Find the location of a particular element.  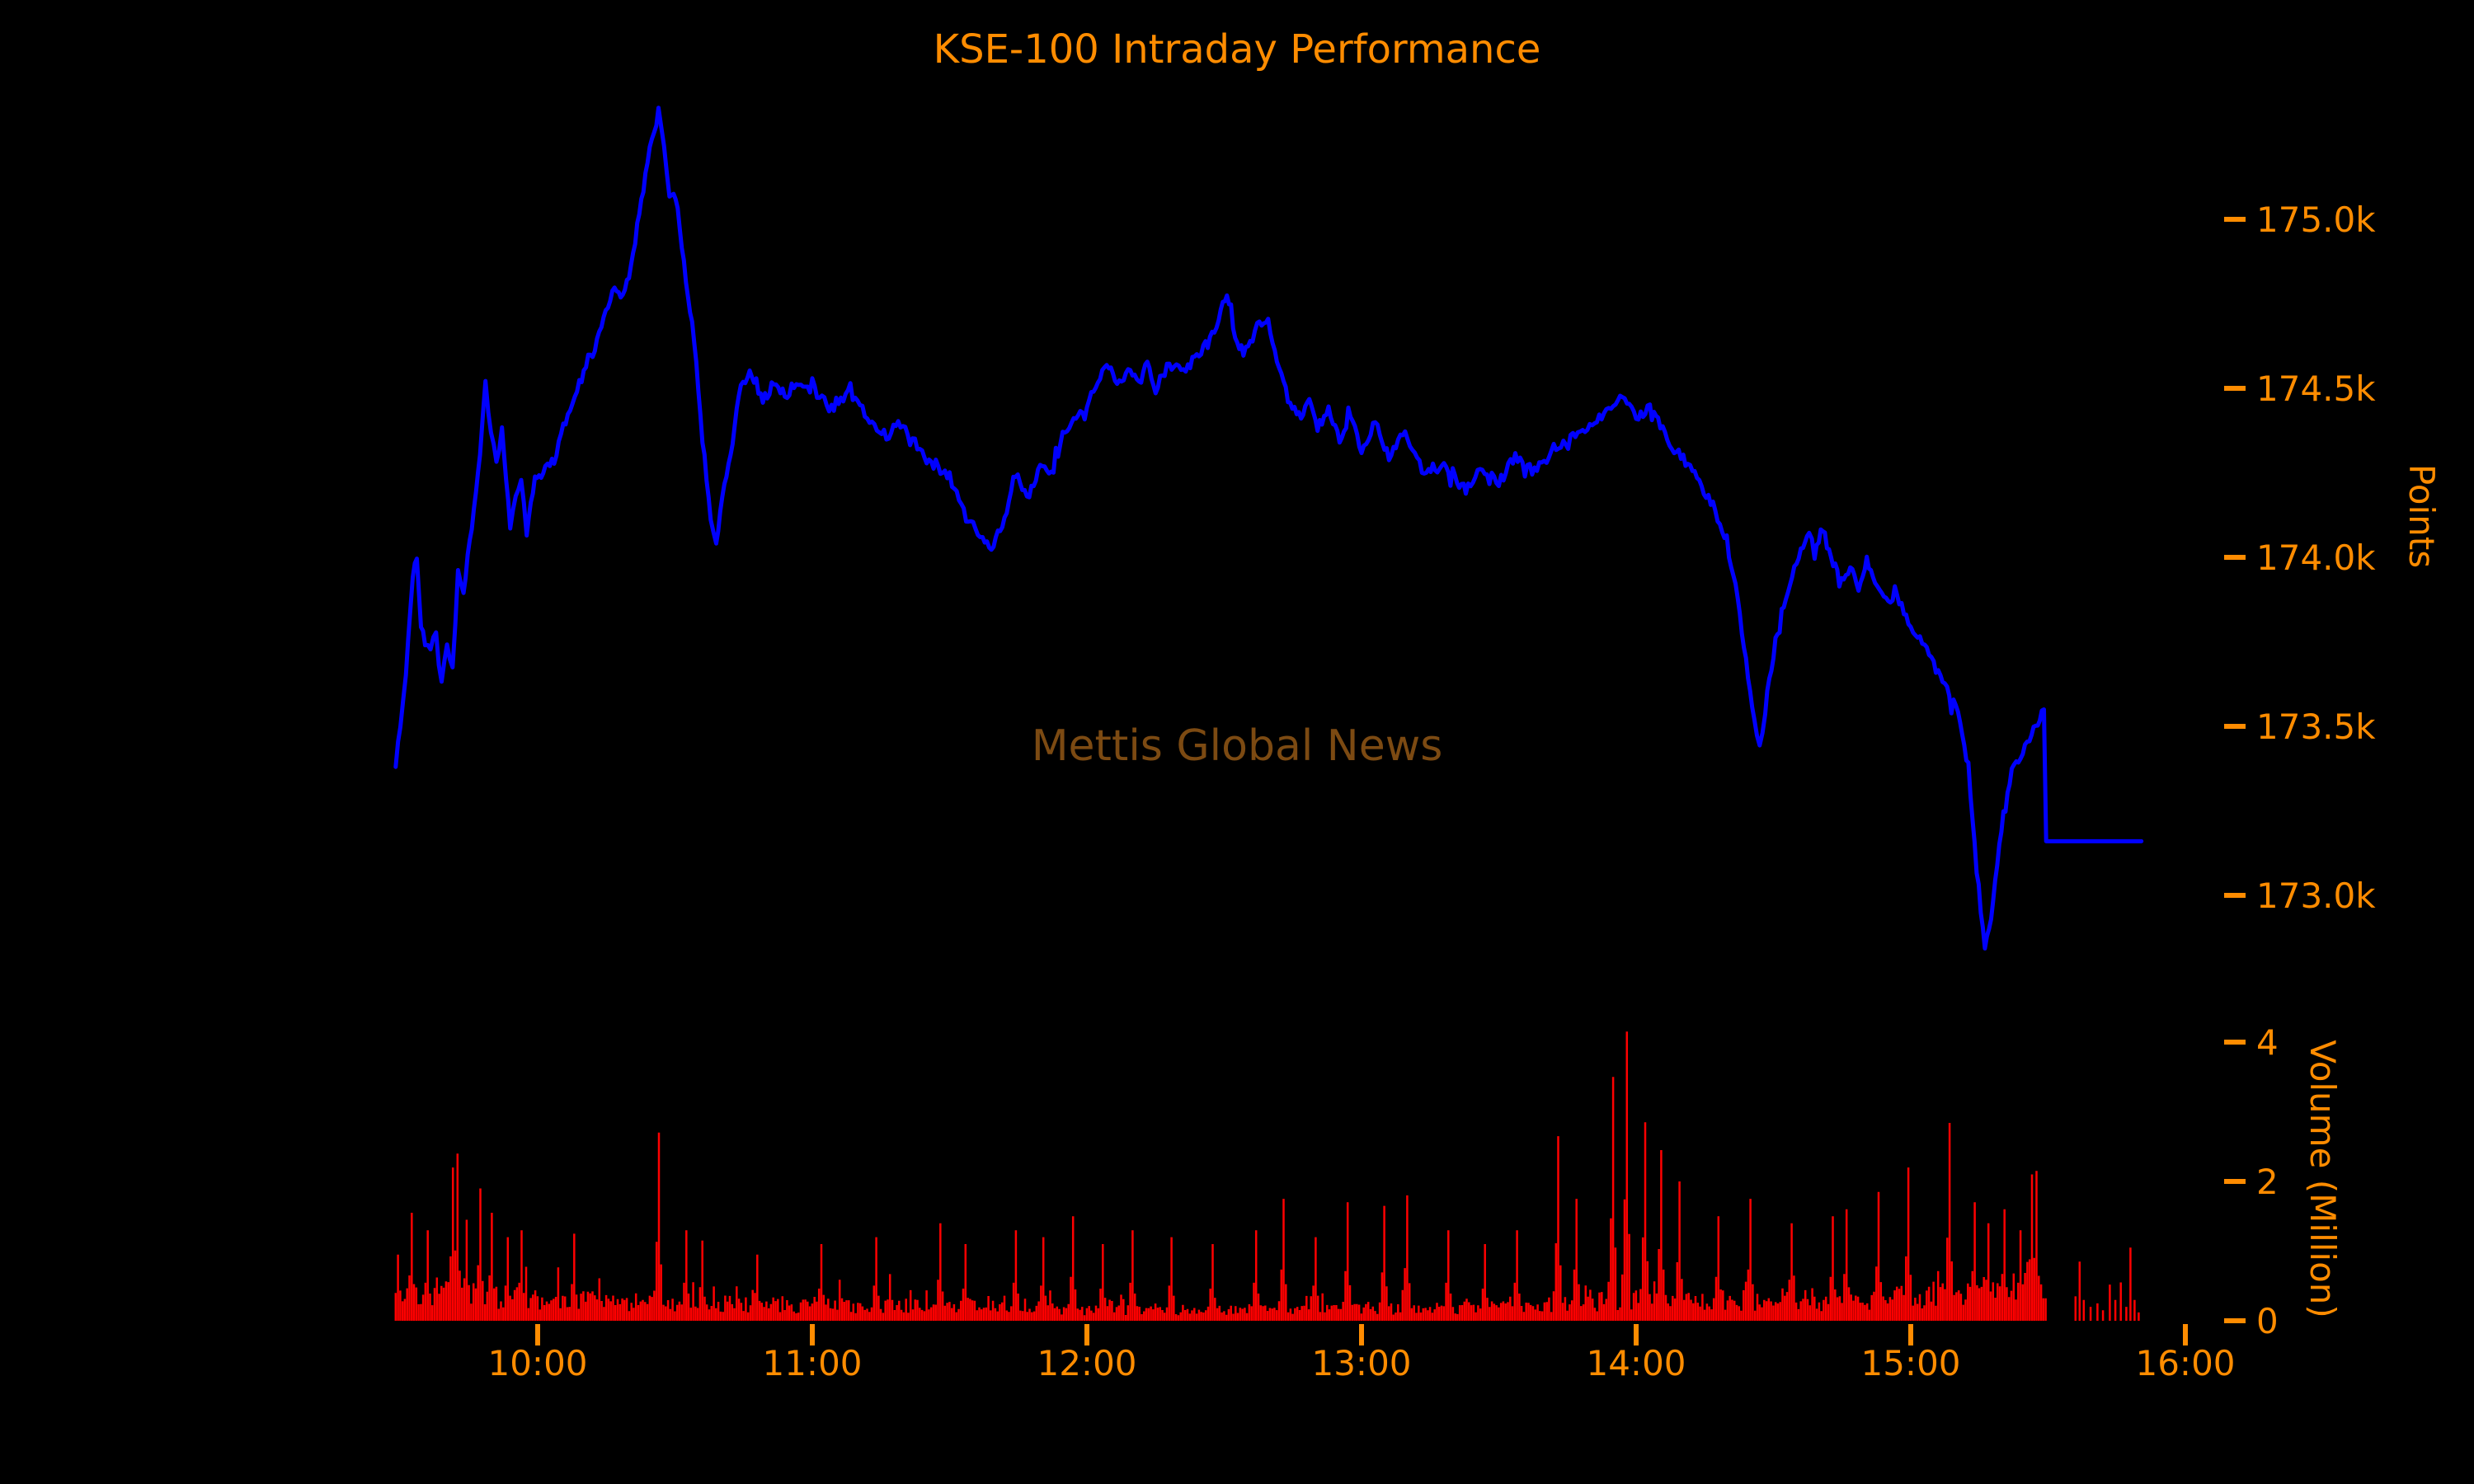

volume-tick-label: 2 is located at coordinates (2267, 1182).